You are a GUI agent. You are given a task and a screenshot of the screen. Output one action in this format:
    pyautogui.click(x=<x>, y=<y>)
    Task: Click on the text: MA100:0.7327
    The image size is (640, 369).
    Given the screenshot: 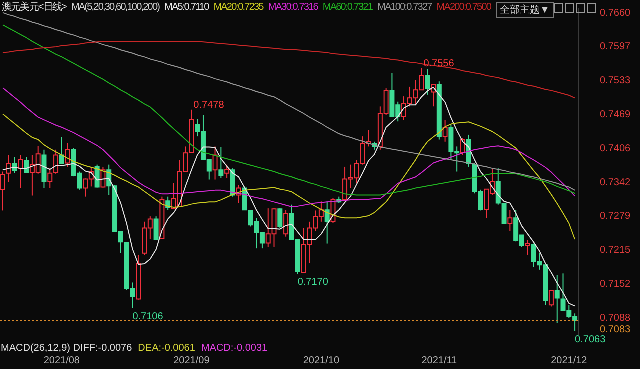 What is the action you would take?
    pyautogui.click(x=405, y=7)
    